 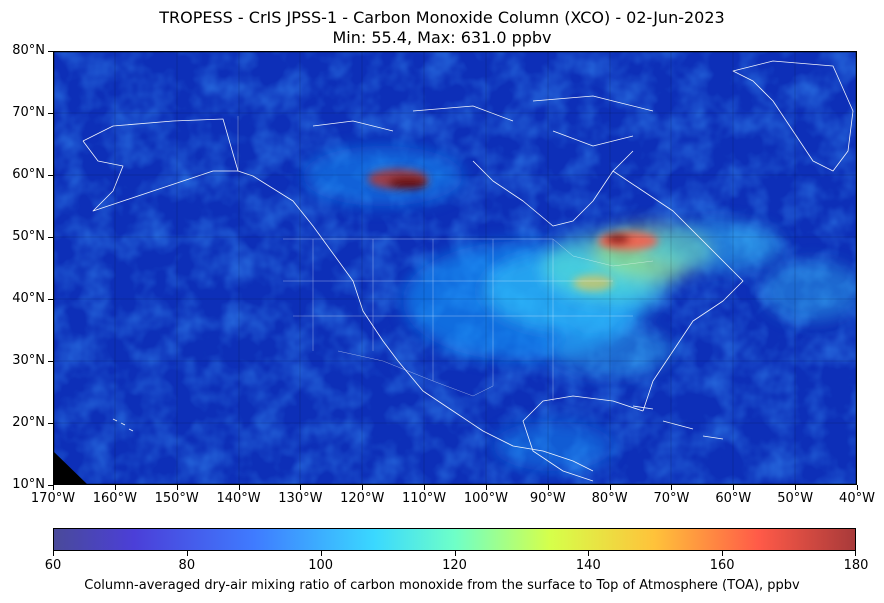 What do you see at coordinates (123, 425) in the screenshot?
I see `hawaii` at bounding box center [123, 425].